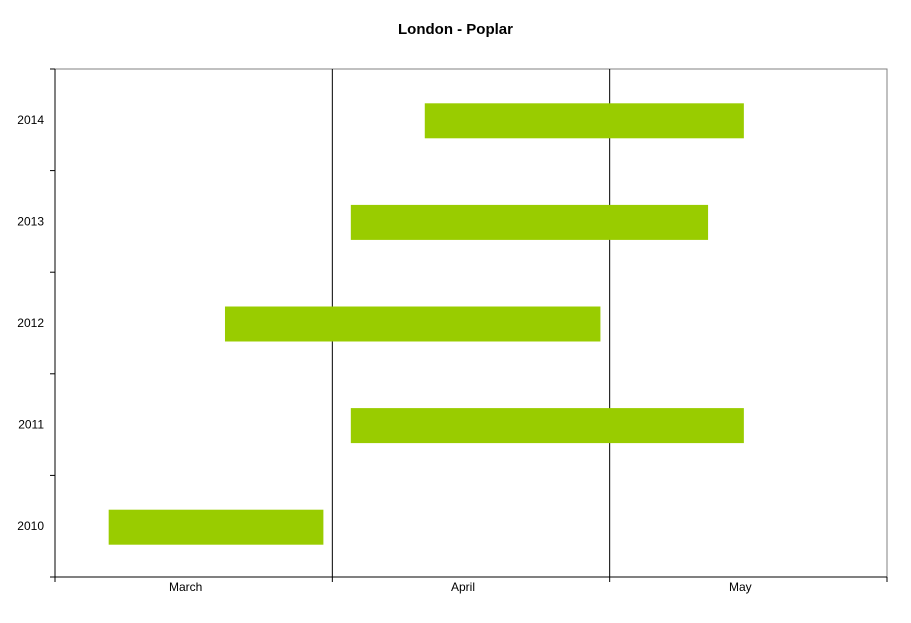  I want to click on bar-2011, so click(547, 426).